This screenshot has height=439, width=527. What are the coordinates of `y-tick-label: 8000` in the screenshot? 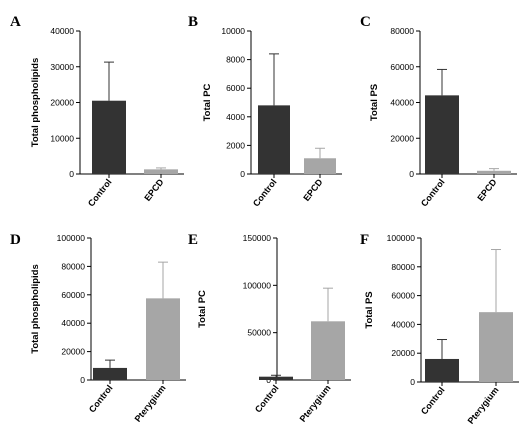 It's located at (235, 60).